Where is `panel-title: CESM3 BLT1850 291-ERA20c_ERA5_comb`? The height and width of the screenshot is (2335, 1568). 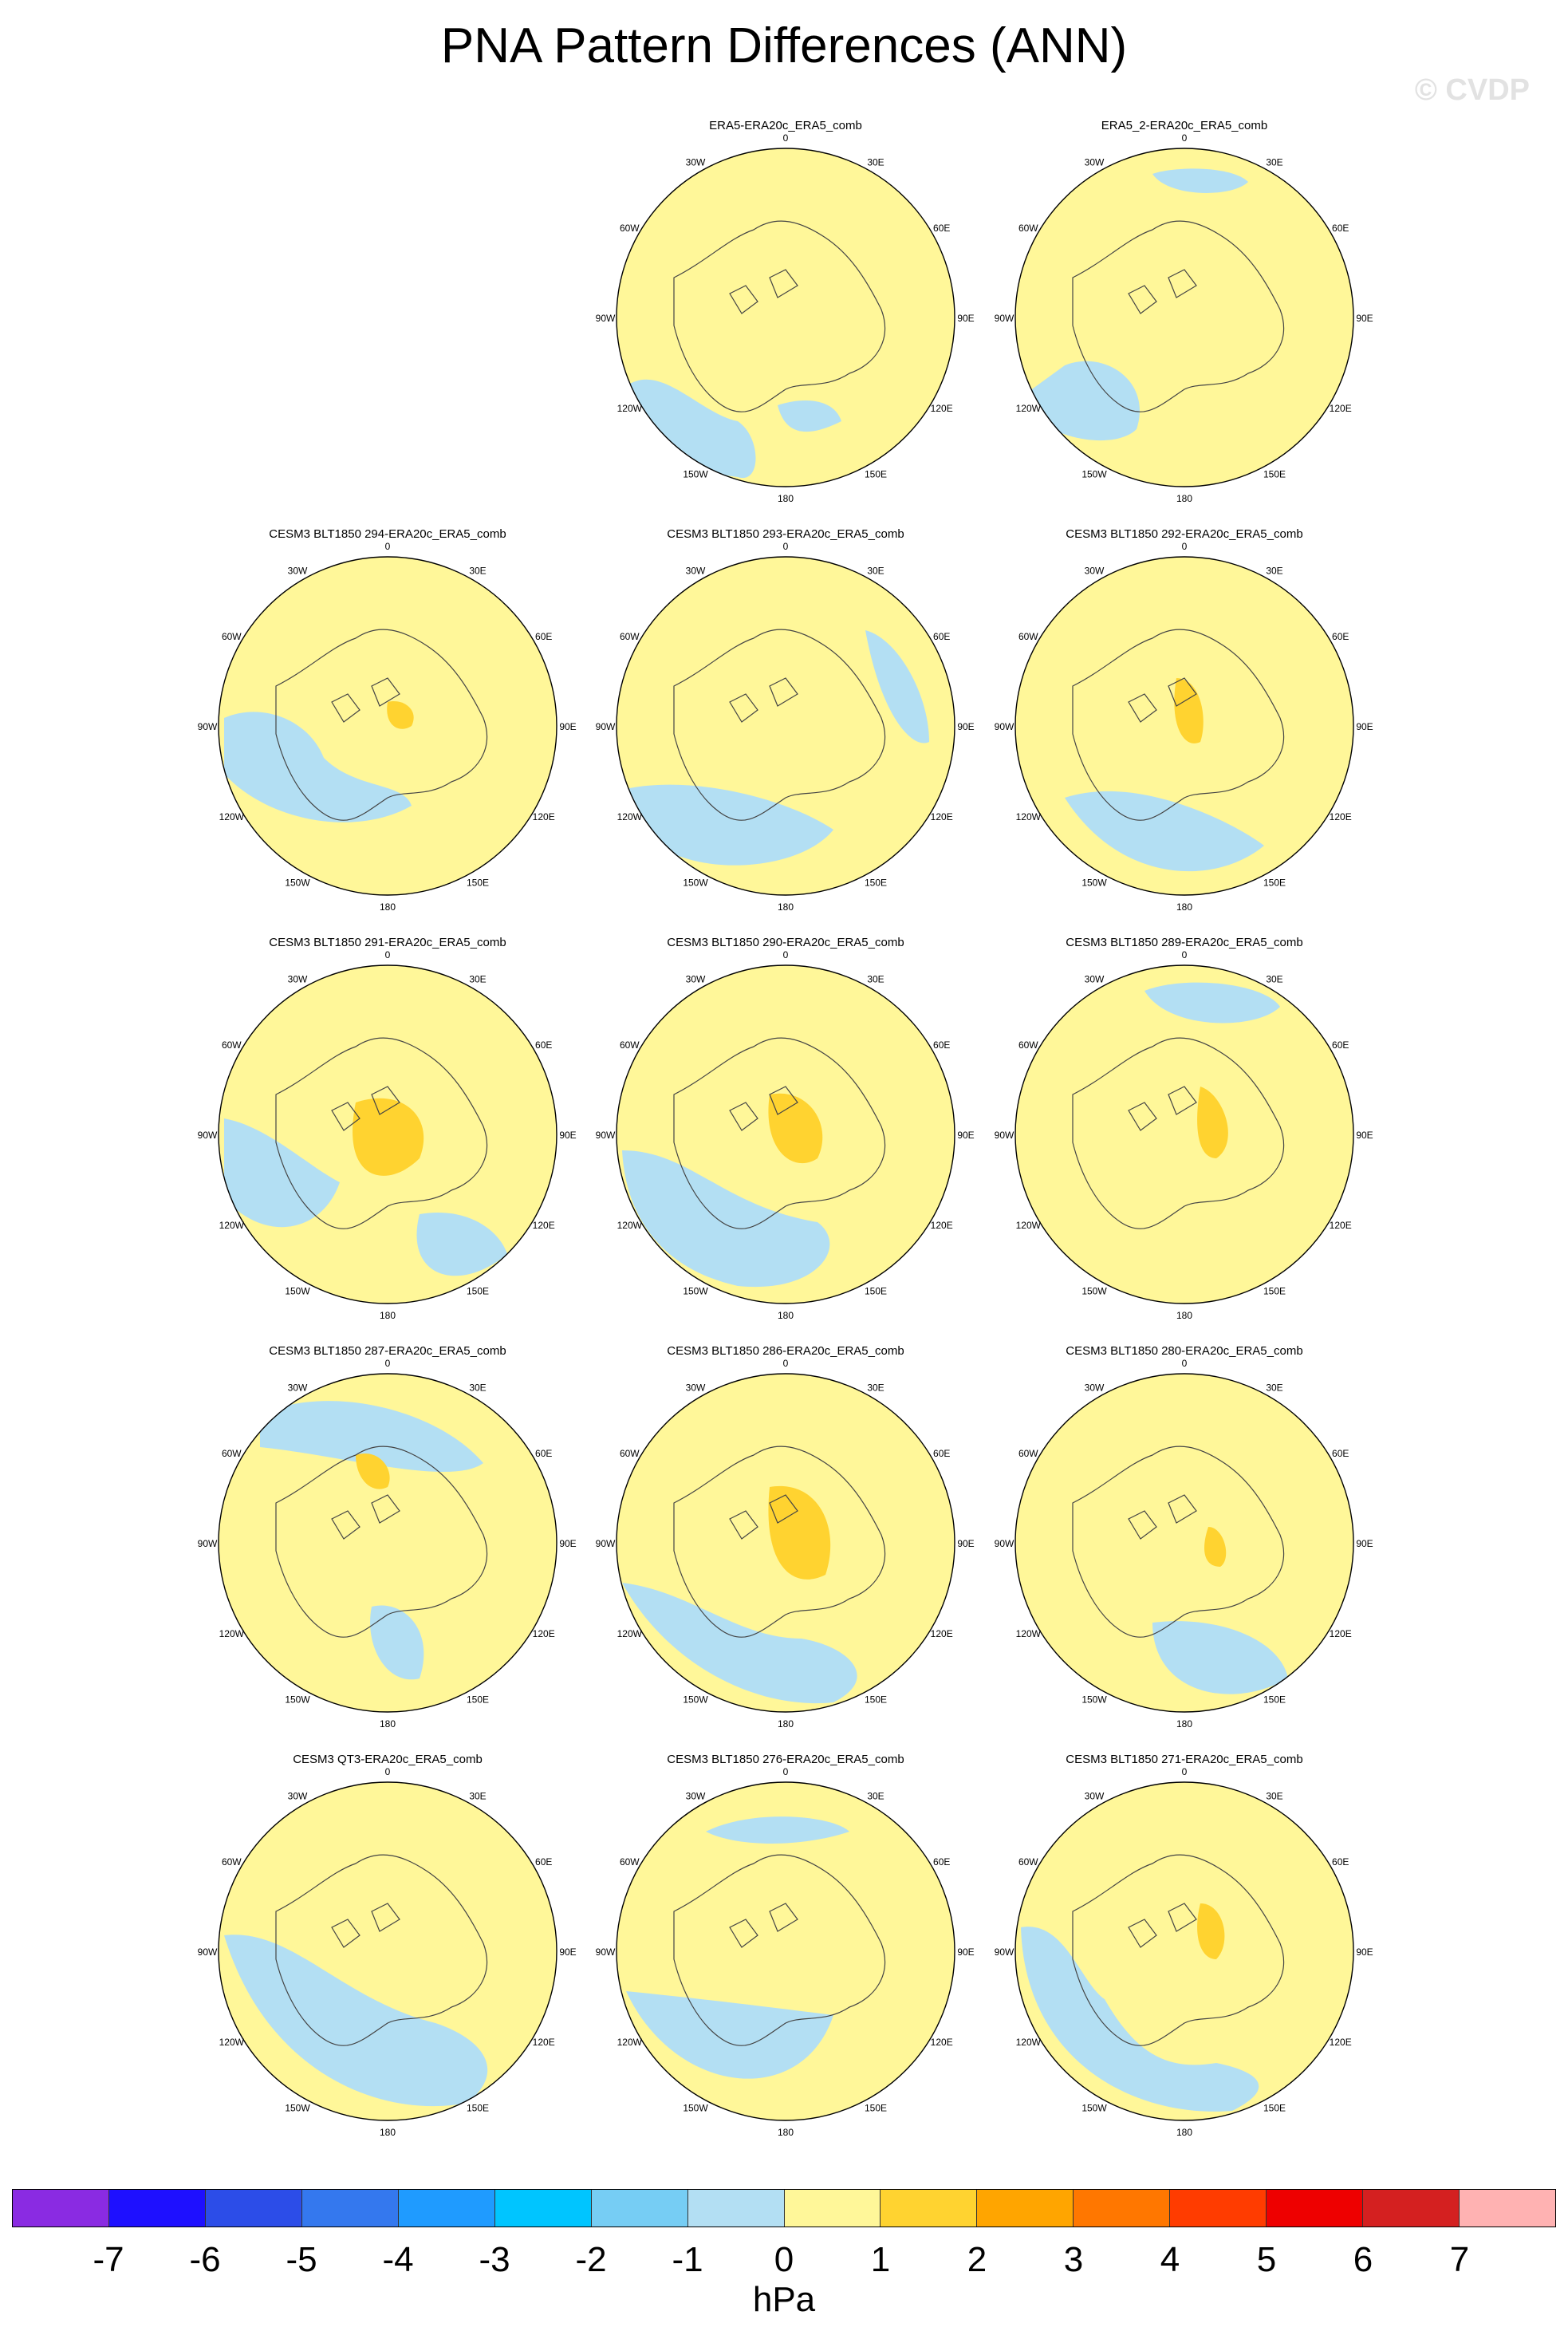
panel-title: CESM3 BLT1850 291-ERA20c_ERA5_comb is located at coordinates (387, 942).